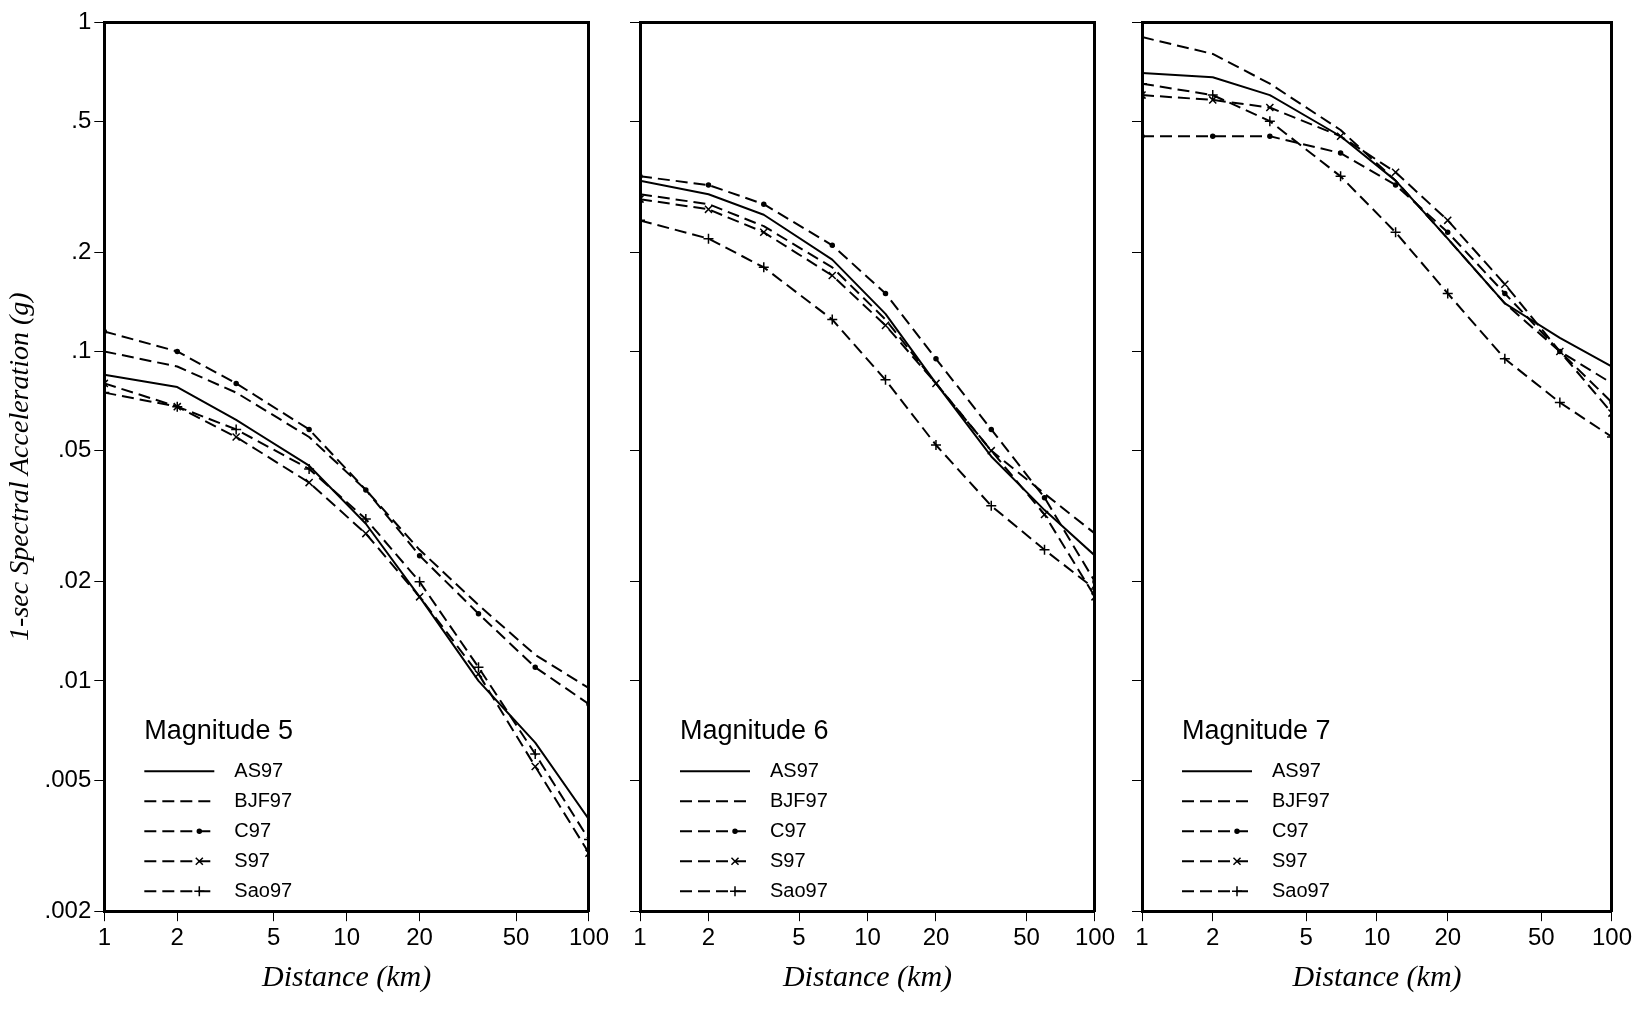  I want to click on y-tick-label: .5, so click(81, 119).